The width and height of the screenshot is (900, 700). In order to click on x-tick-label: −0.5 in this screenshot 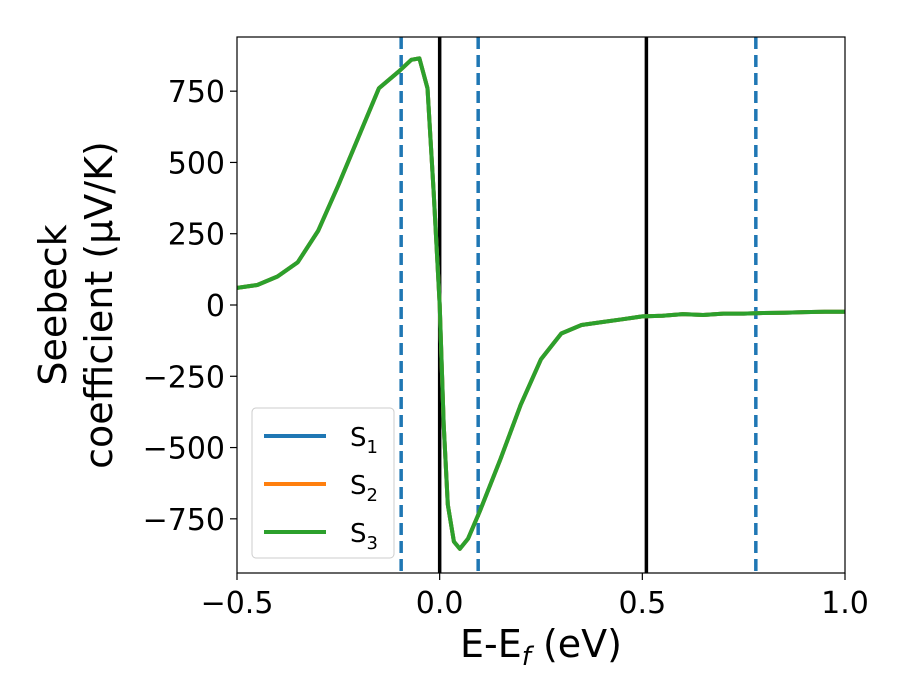, I will do `click(237, 603)`.